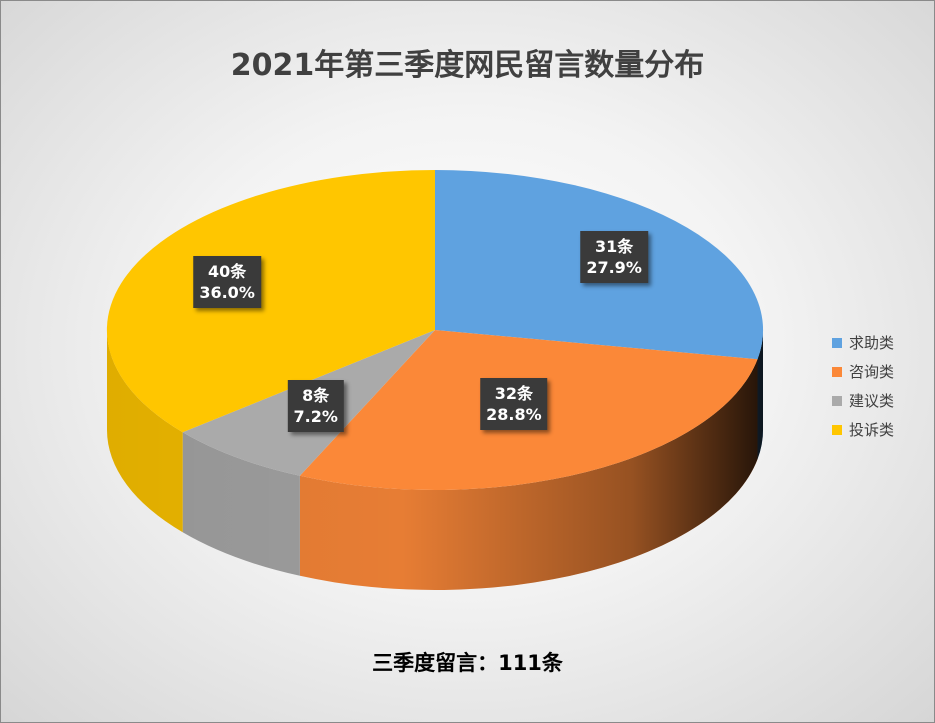 Image resolution: width=935 pixels, height=723 pixels. What do you see at coordinates (614, 247) in the screenshot?
I see `data-label-count: 31条` at bounding box center [614, 247].